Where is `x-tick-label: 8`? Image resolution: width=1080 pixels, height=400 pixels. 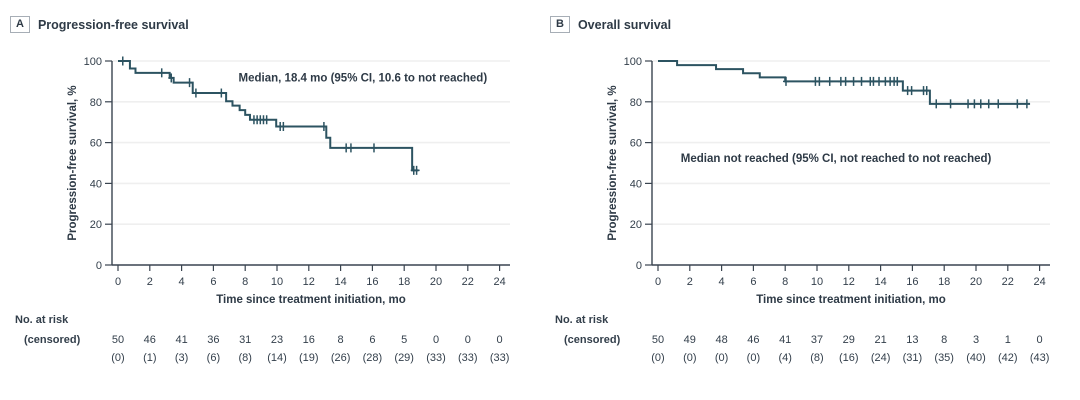 x-tick-label: 8 is located at coordinates (785, 282).